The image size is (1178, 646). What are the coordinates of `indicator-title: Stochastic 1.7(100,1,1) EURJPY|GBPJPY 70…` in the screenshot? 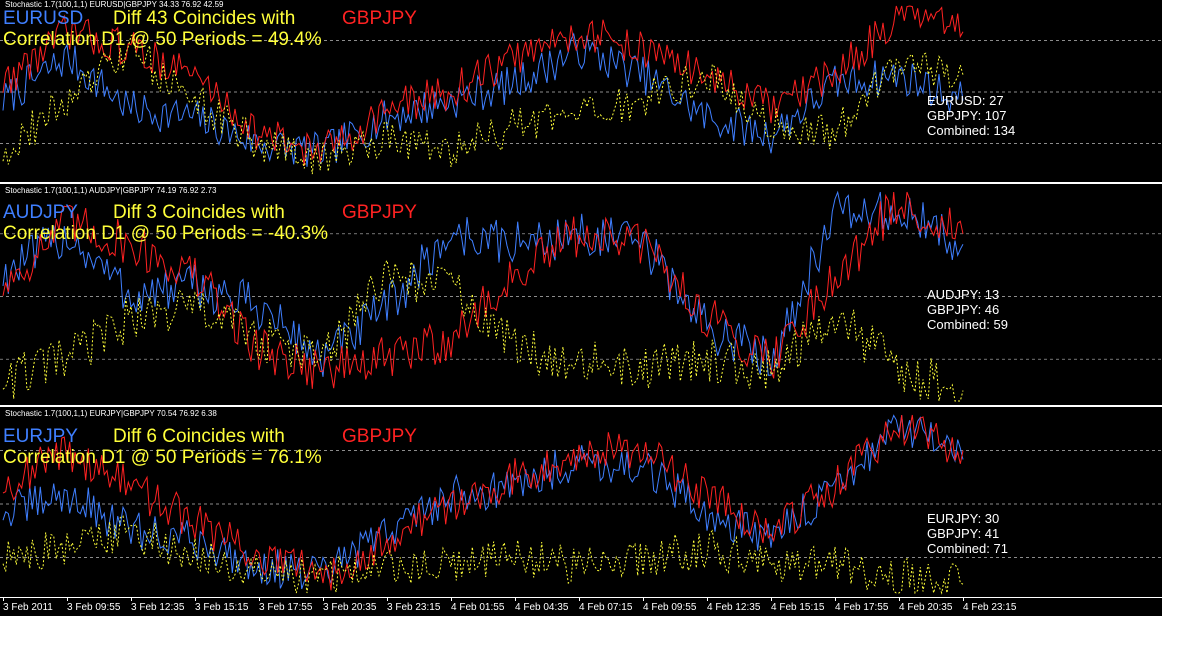 It's located at (111, 413).